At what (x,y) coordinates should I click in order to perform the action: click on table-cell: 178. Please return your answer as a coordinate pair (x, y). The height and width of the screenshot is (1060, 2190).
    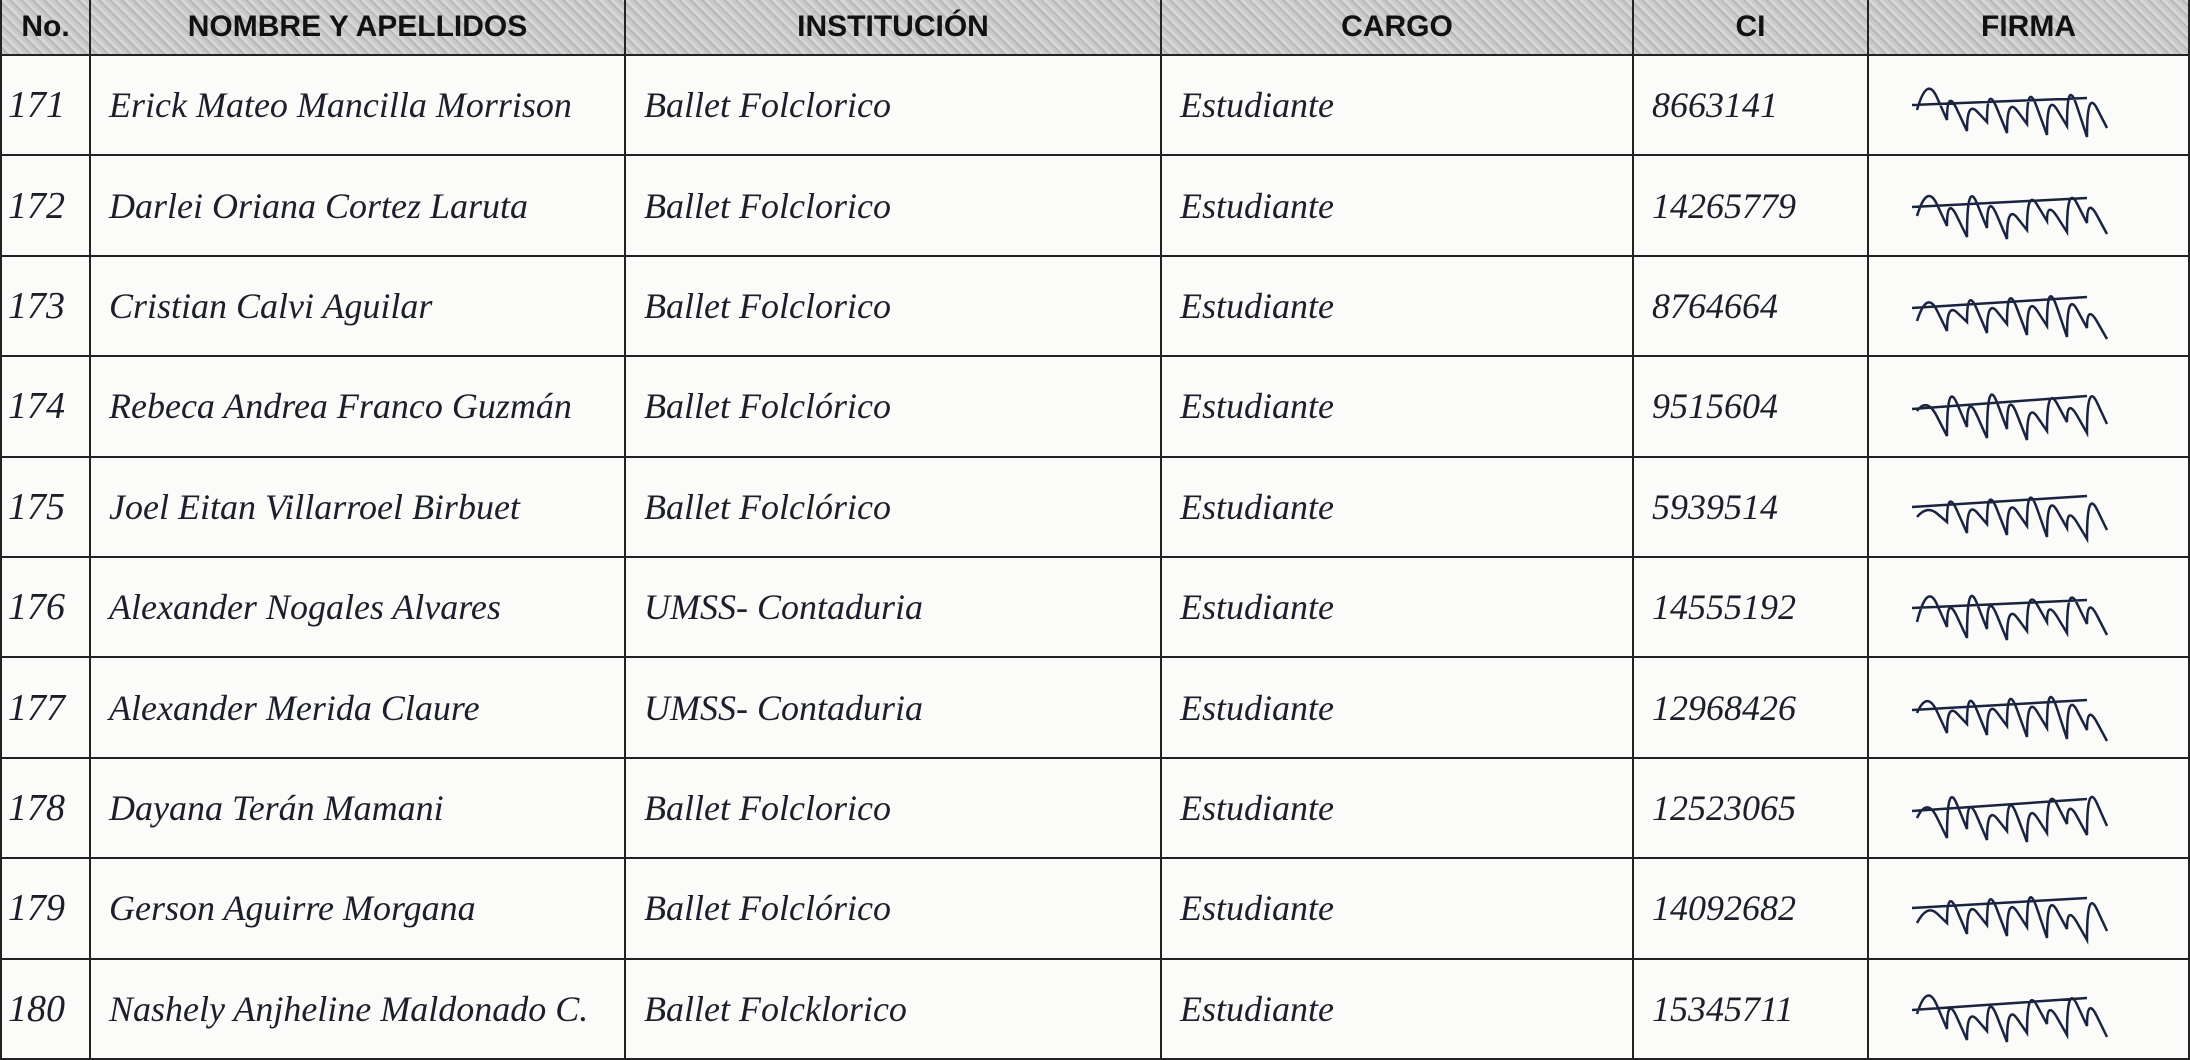
    Looking at the image, I should click on (45, 809).